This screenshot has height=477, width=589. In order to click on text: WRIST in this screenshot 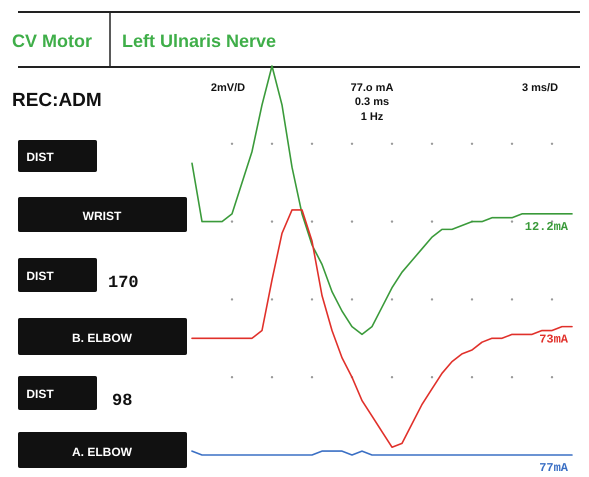, I will do `click(102, 216)`.